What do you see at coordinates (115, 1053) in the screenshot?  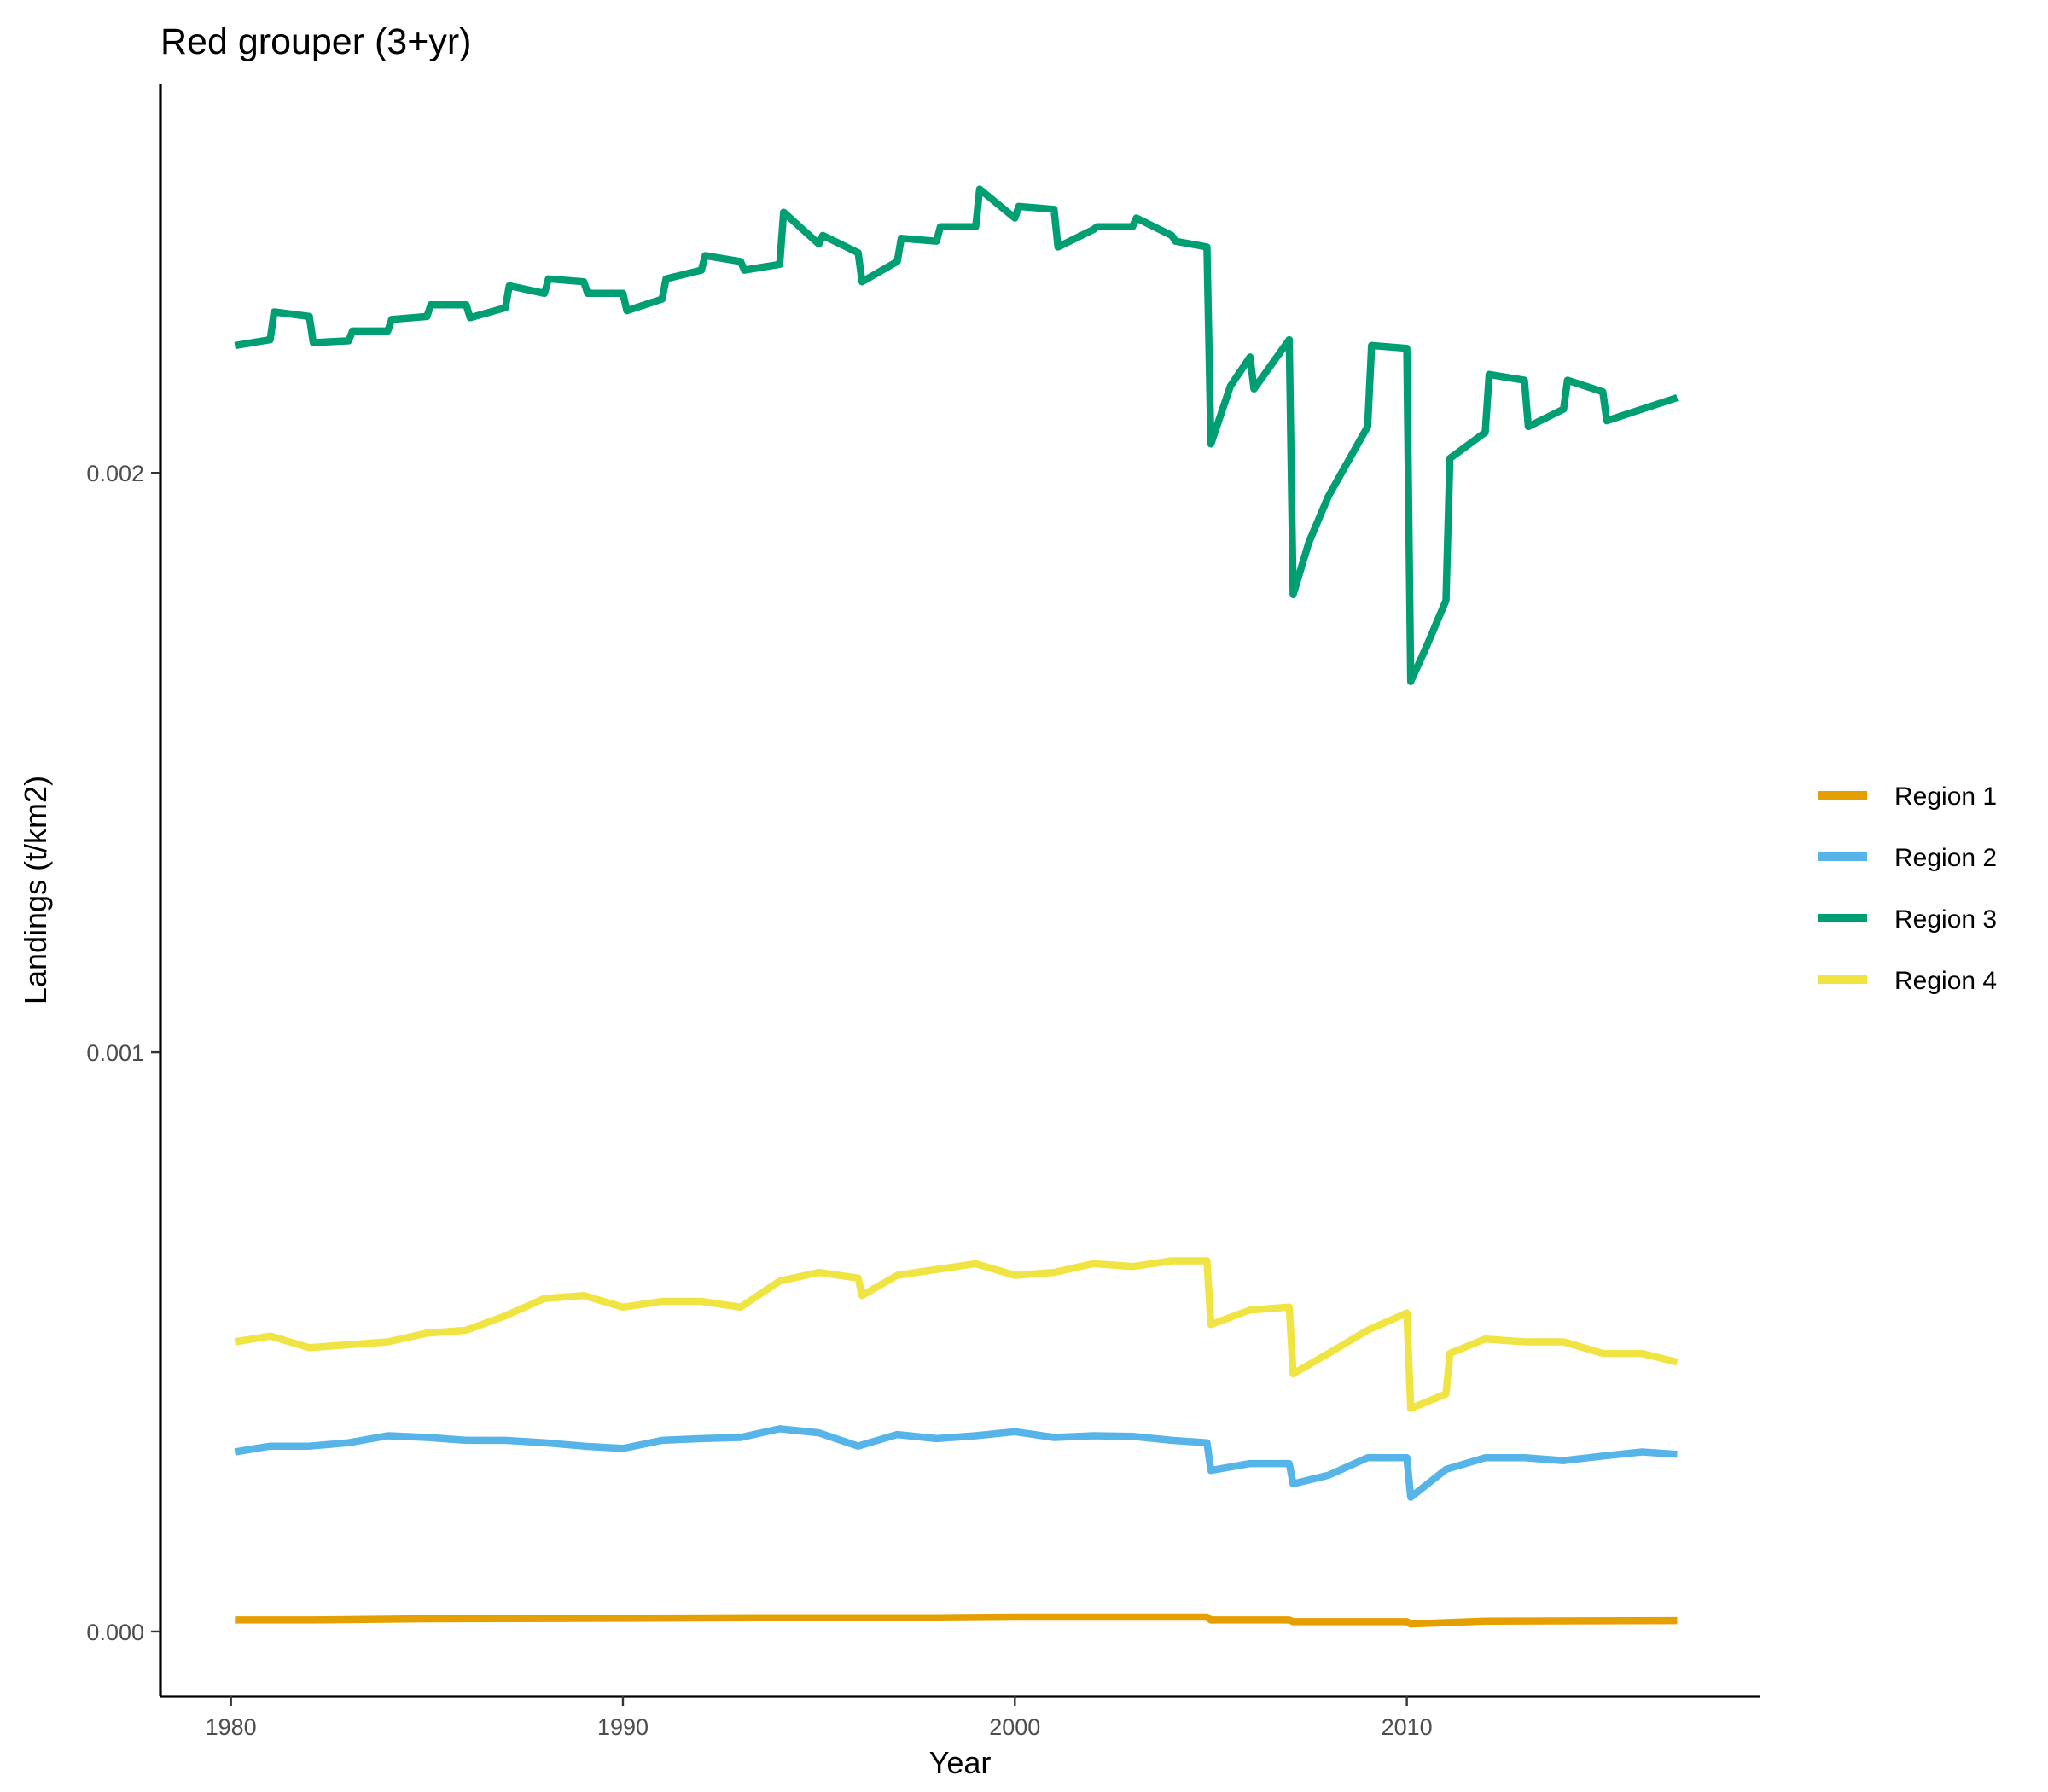 I see `y-tick-label: 0.001` at bounding box center [115, 1053].